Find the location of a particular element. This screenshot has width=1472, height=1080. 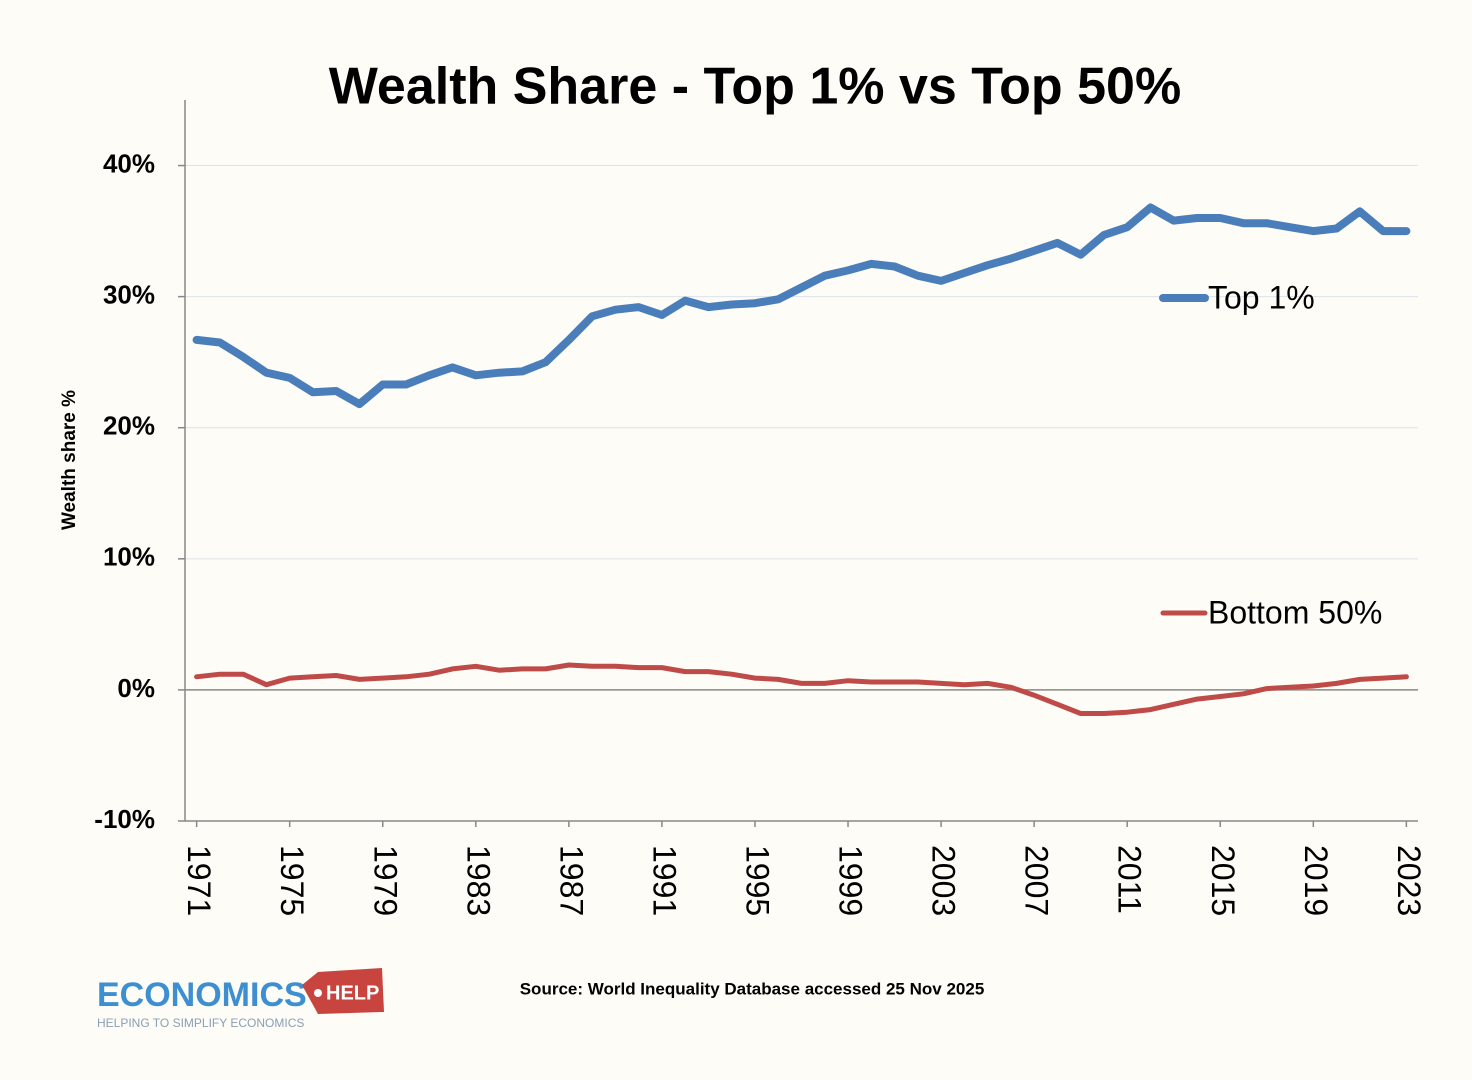

x-tick-label: 1999 is located at coordinates (851, 880).